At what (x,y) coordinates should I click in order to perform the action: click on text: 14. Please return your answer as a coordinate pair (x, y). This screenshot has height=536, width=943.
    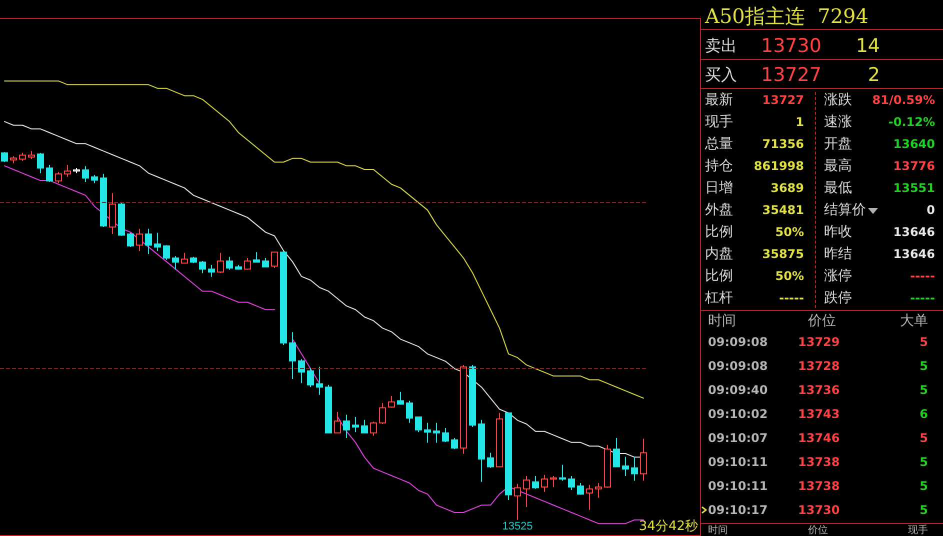
    Looking at the image, I should click on (868, 46).